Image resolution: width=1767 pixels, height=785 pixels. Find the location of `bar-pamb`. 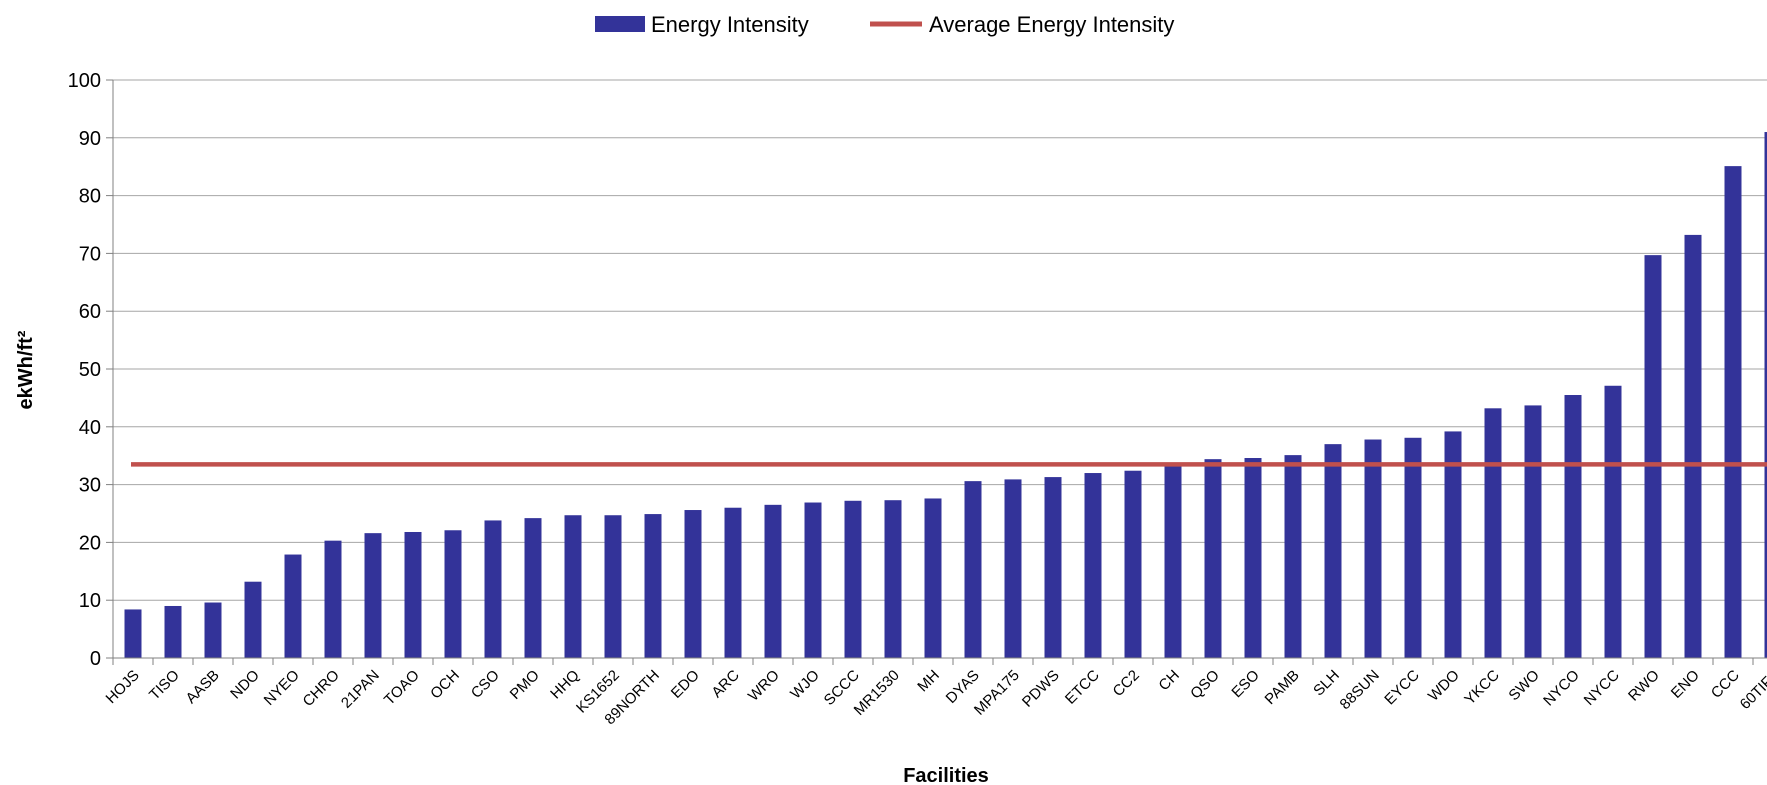

bar-pamb is located at coordinates (1293, 556).